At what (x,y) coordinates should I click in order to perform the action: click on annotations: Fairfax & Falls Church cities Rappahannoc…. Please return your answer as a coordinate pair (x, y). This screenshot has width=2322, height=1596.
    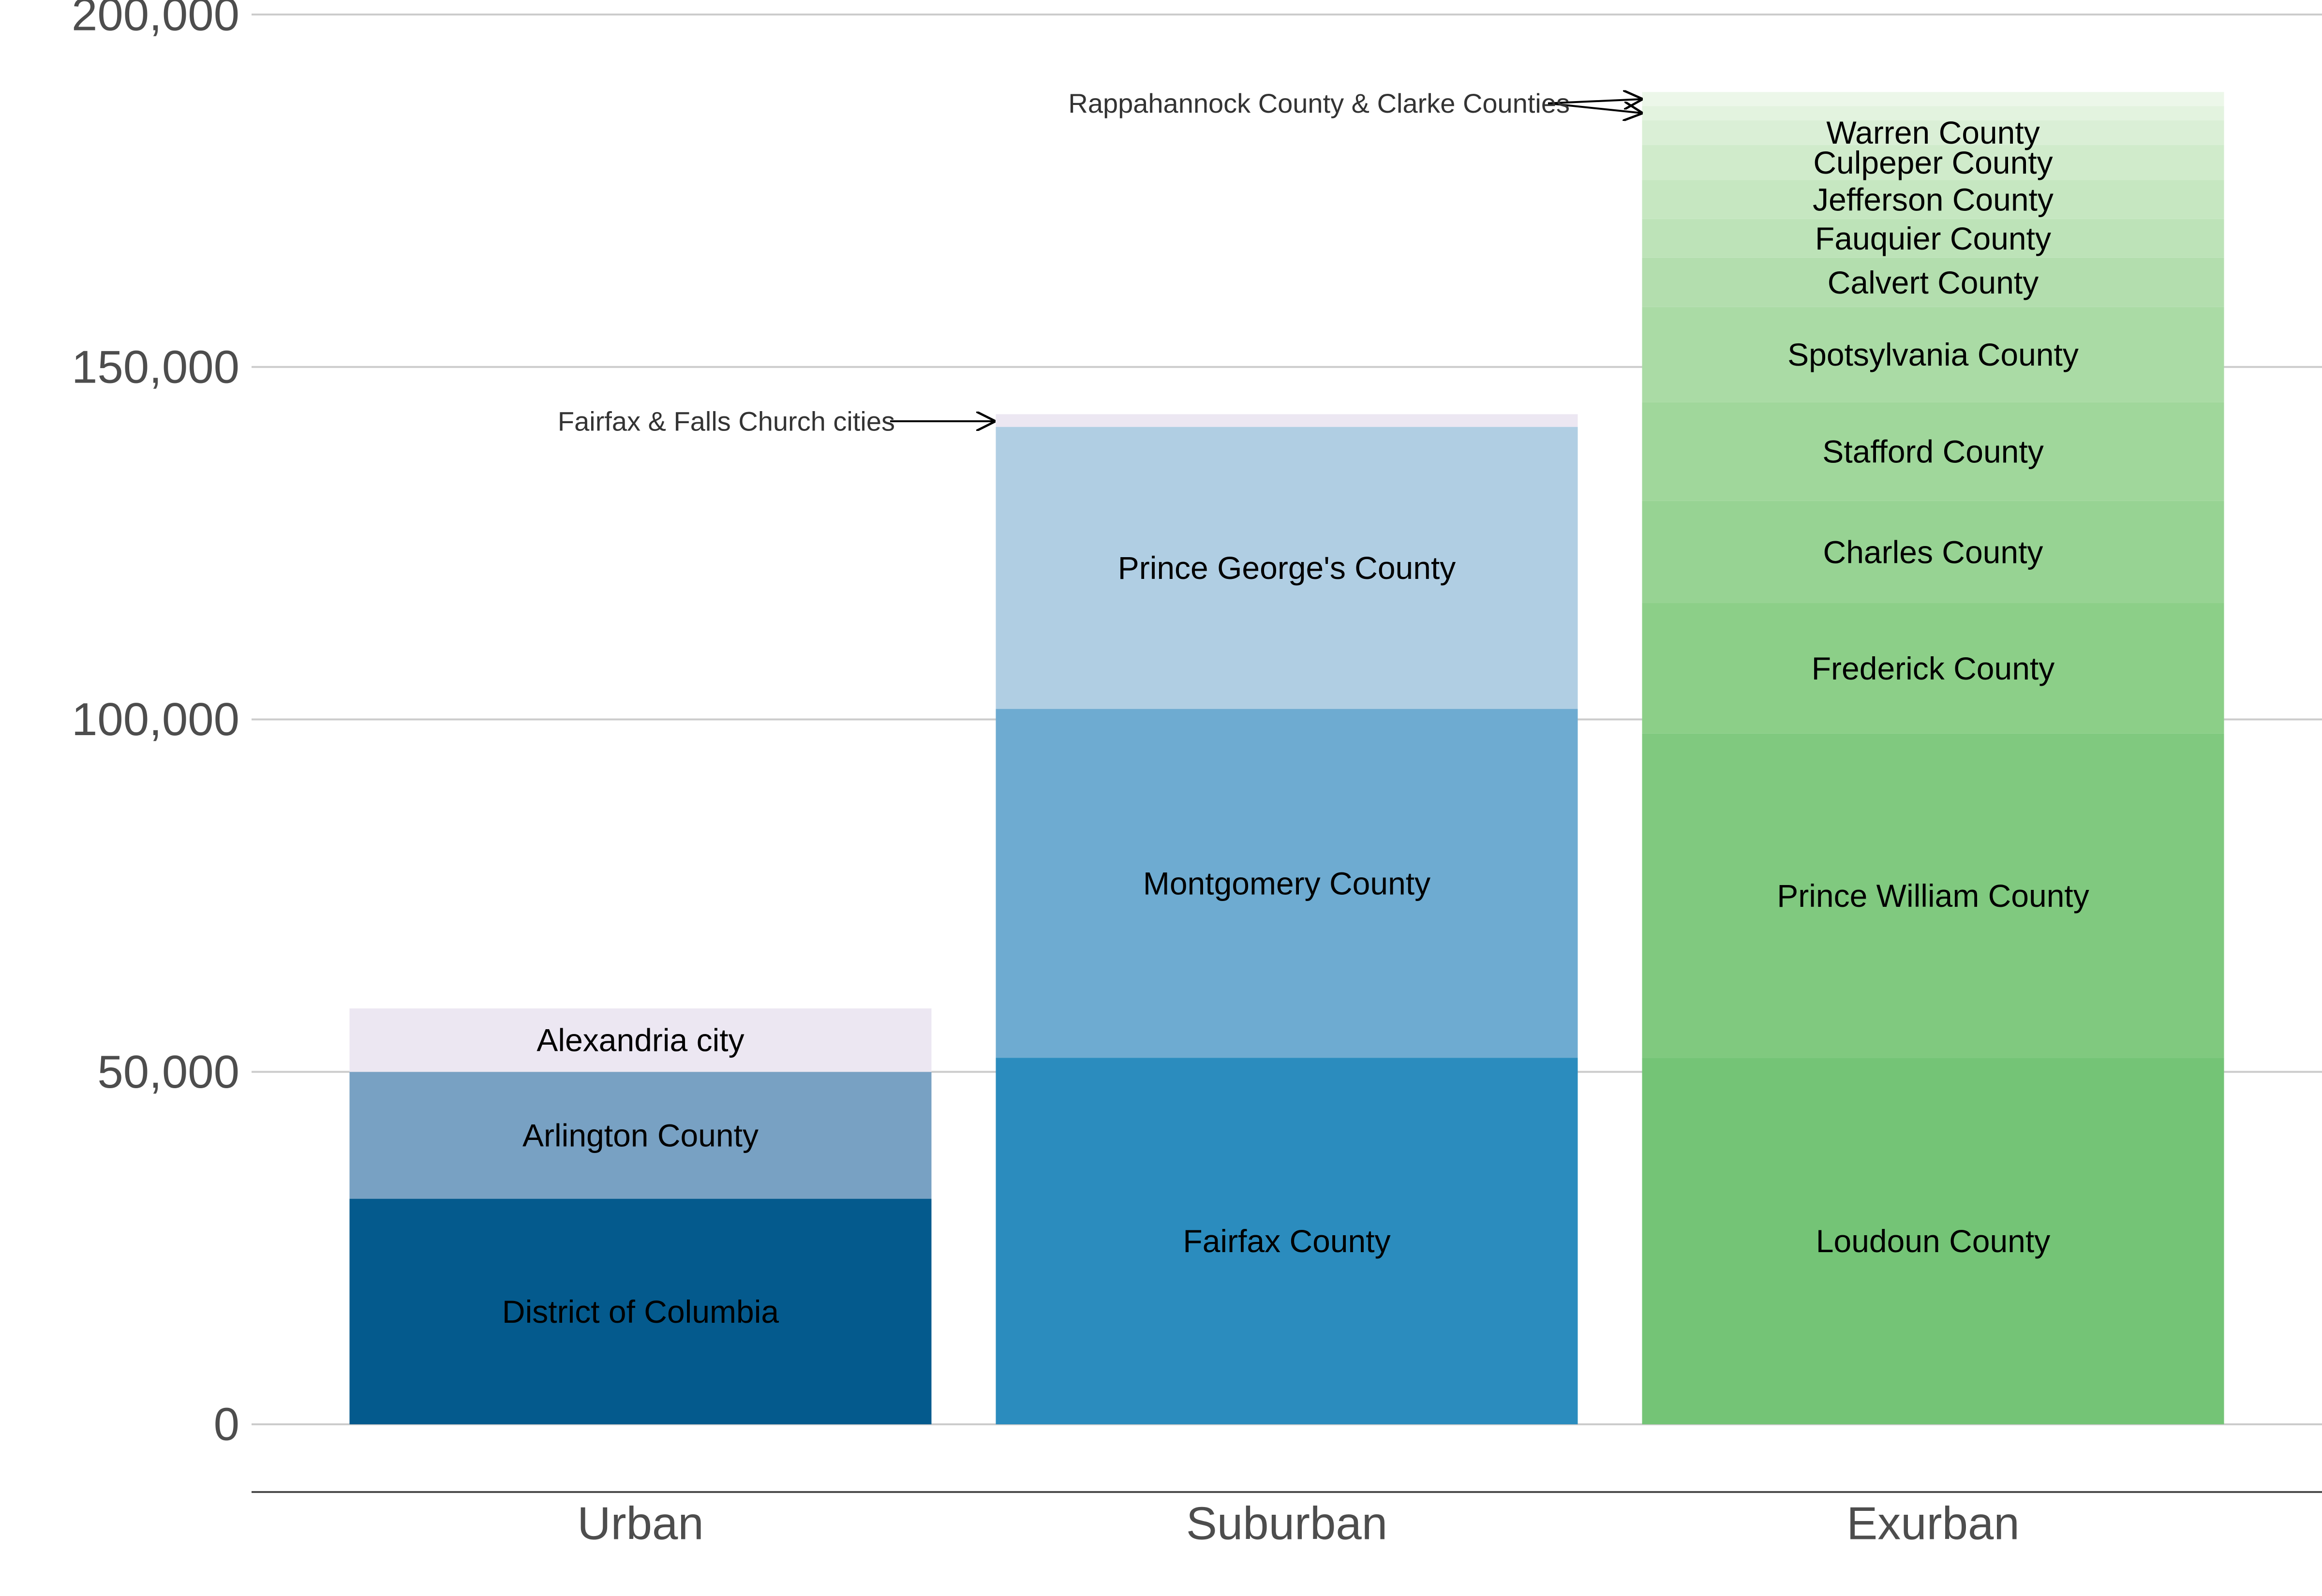
    Looking at the image, I should click on (1100, 262).